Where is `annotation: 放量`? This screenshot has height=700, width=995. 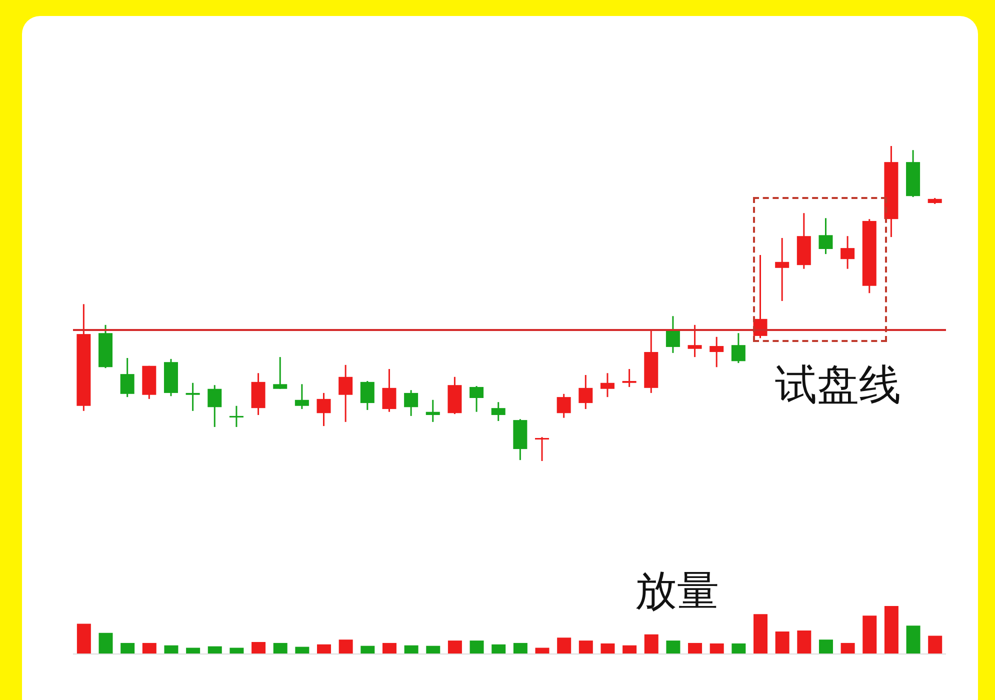 annotation: 放量 is located at coordinates (677, 591).